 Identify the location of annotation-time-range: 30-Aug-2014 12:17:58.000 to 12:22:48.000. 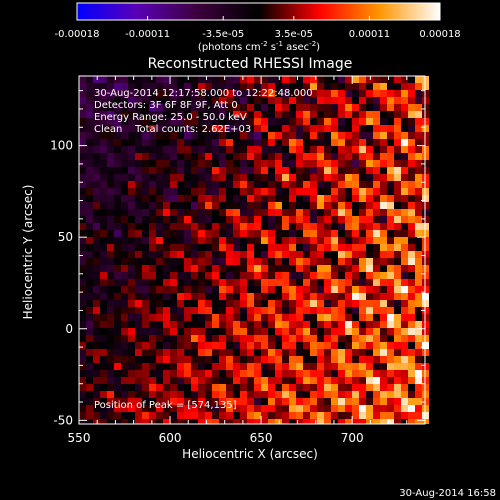
(203, 93).